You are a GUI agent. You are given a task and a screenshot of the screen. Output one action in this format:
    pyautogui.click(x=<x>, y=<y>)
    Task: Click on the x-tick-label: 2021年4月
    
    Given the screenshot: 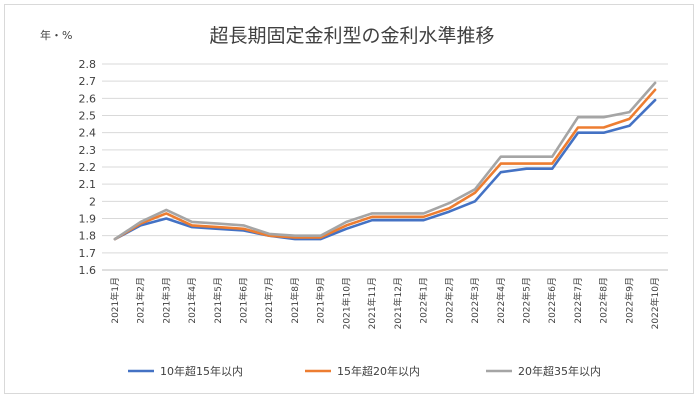 What is the action you would take?
    pyautogui.click(x=192, y=300)
    